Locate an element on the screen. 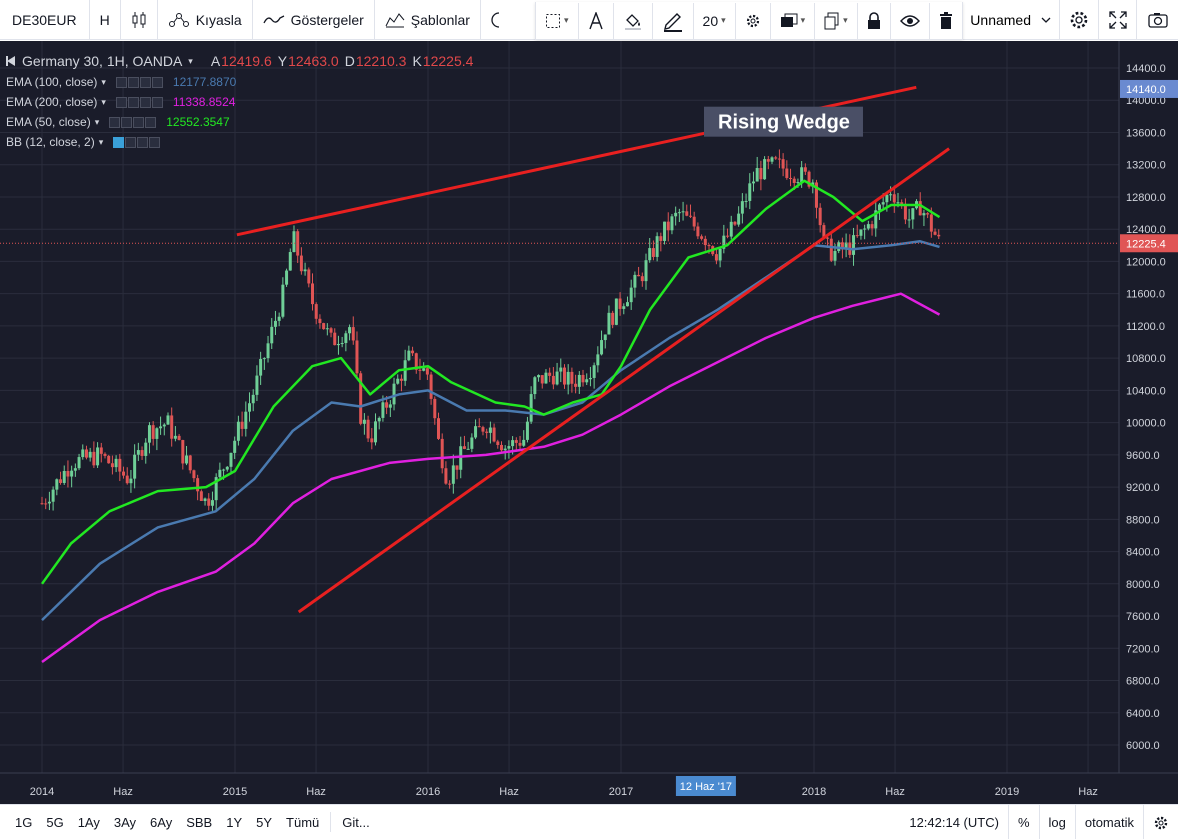 The height and width of the screenshot is (839, 1178). chevron-down-icon is located at coordinates (1046, 20).